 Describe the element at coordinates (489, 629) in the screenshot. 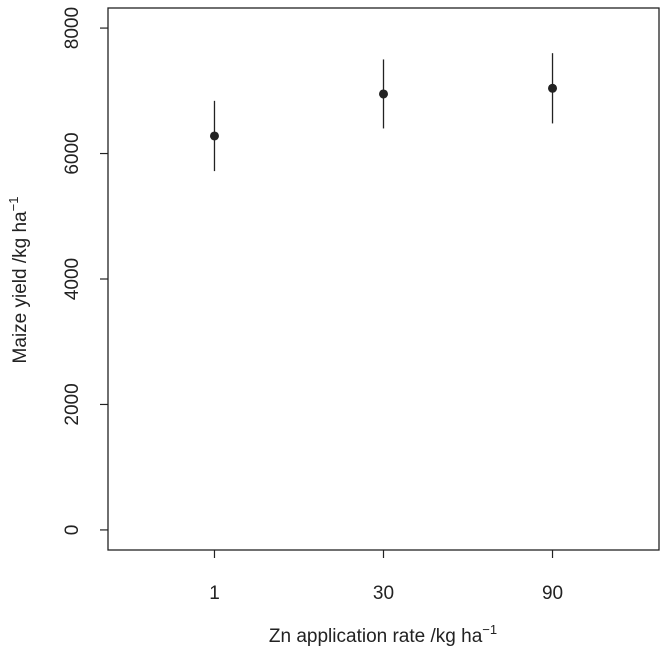

I see `x-axis-title-sup: −1` at that location.